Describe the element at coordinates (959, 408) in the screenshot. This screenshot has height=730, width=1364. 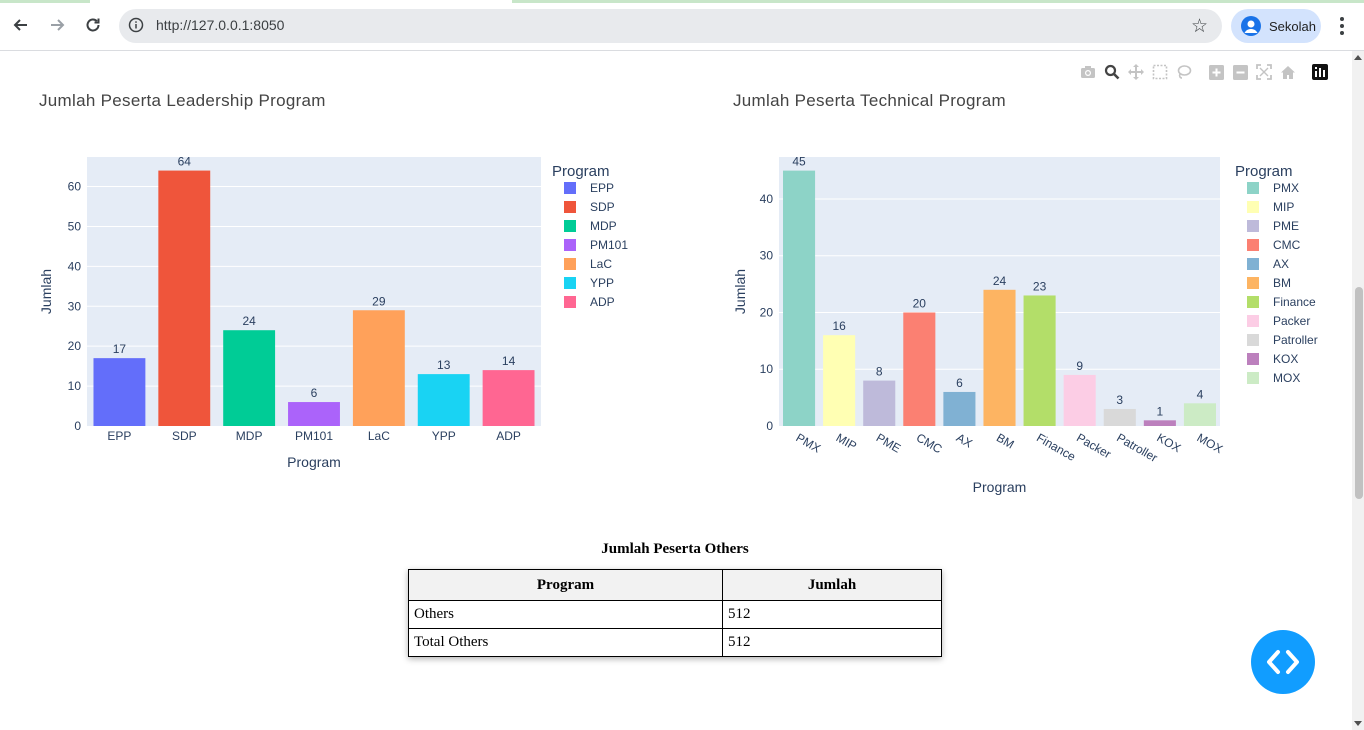
I see `bar-ax` at that location.